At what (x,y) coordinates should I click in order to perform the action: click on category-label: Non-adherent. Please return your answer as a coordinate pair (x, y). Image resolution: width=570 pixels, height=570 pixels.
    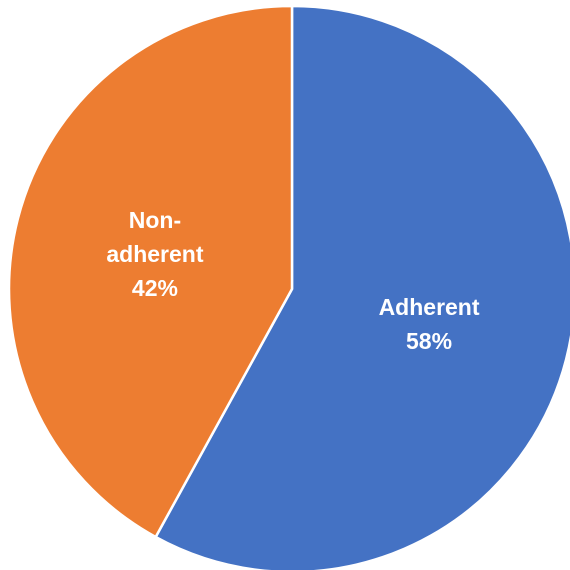
    Looking at the image, I should click on (155, 236).